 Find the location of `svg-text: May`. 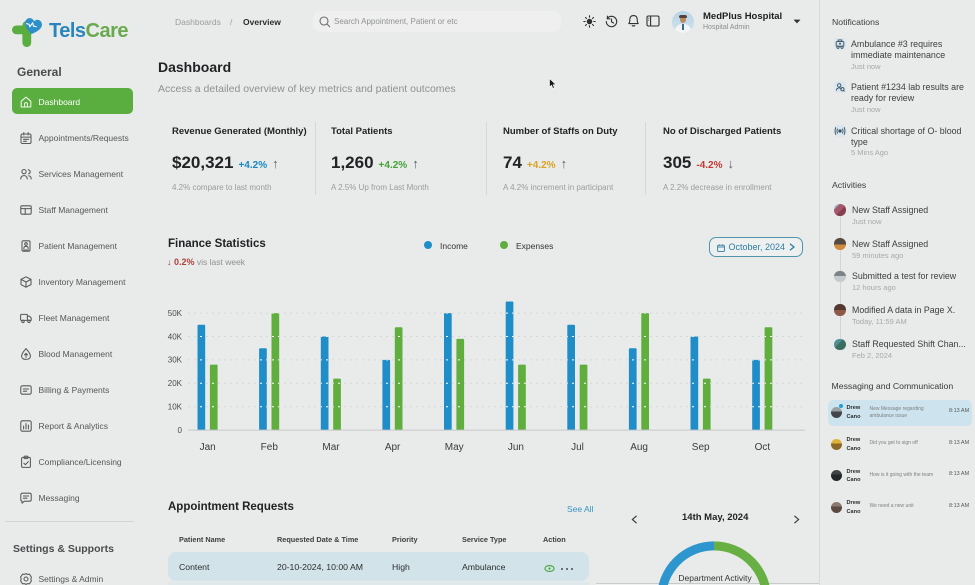

svg-text: May is located at coordinates (454, 447).